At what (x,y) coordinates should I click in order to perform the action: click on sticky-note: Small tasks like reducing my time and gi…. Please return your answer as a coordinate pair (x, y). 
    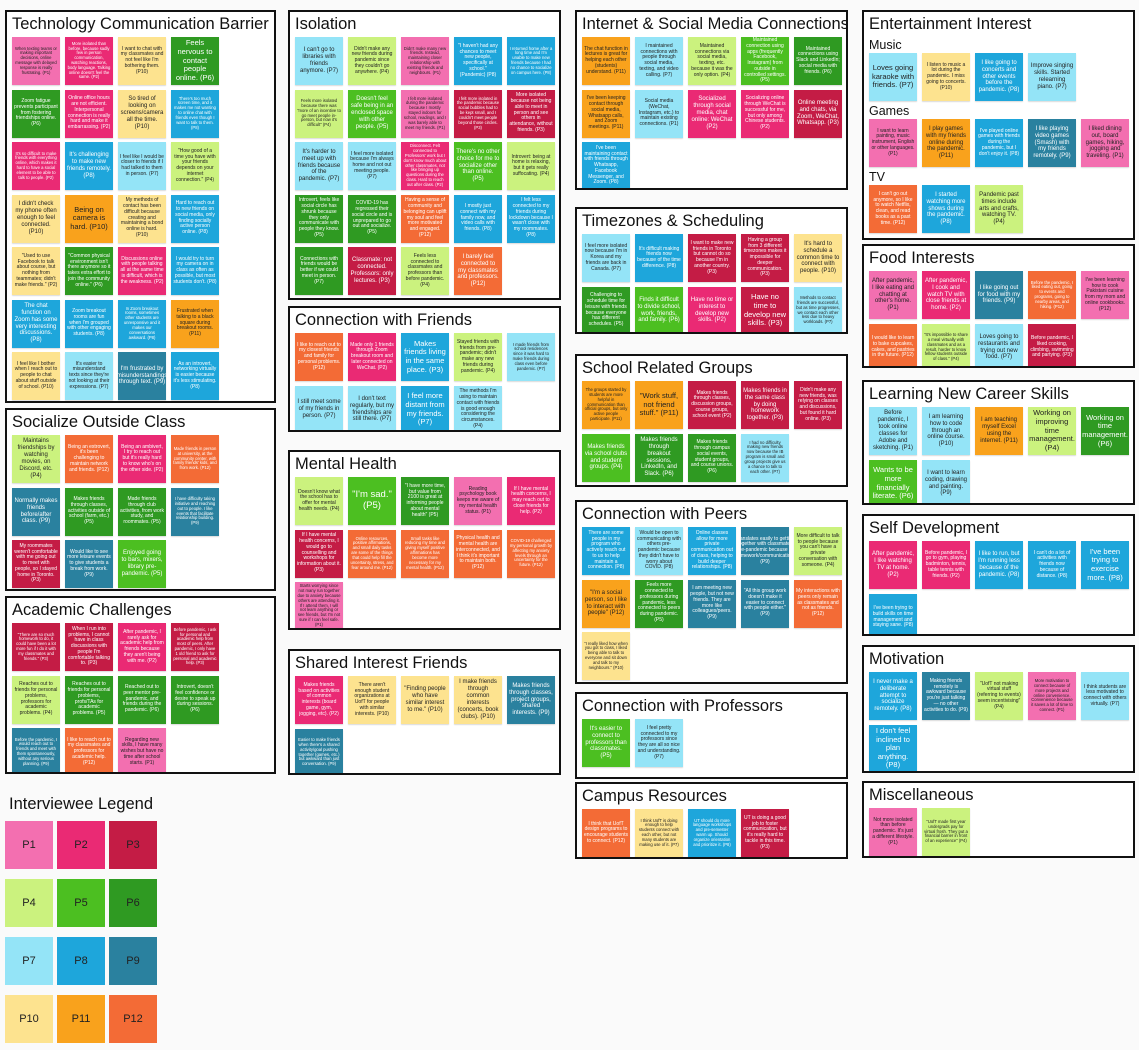
    Looking at the image, I should click on (425, 553).